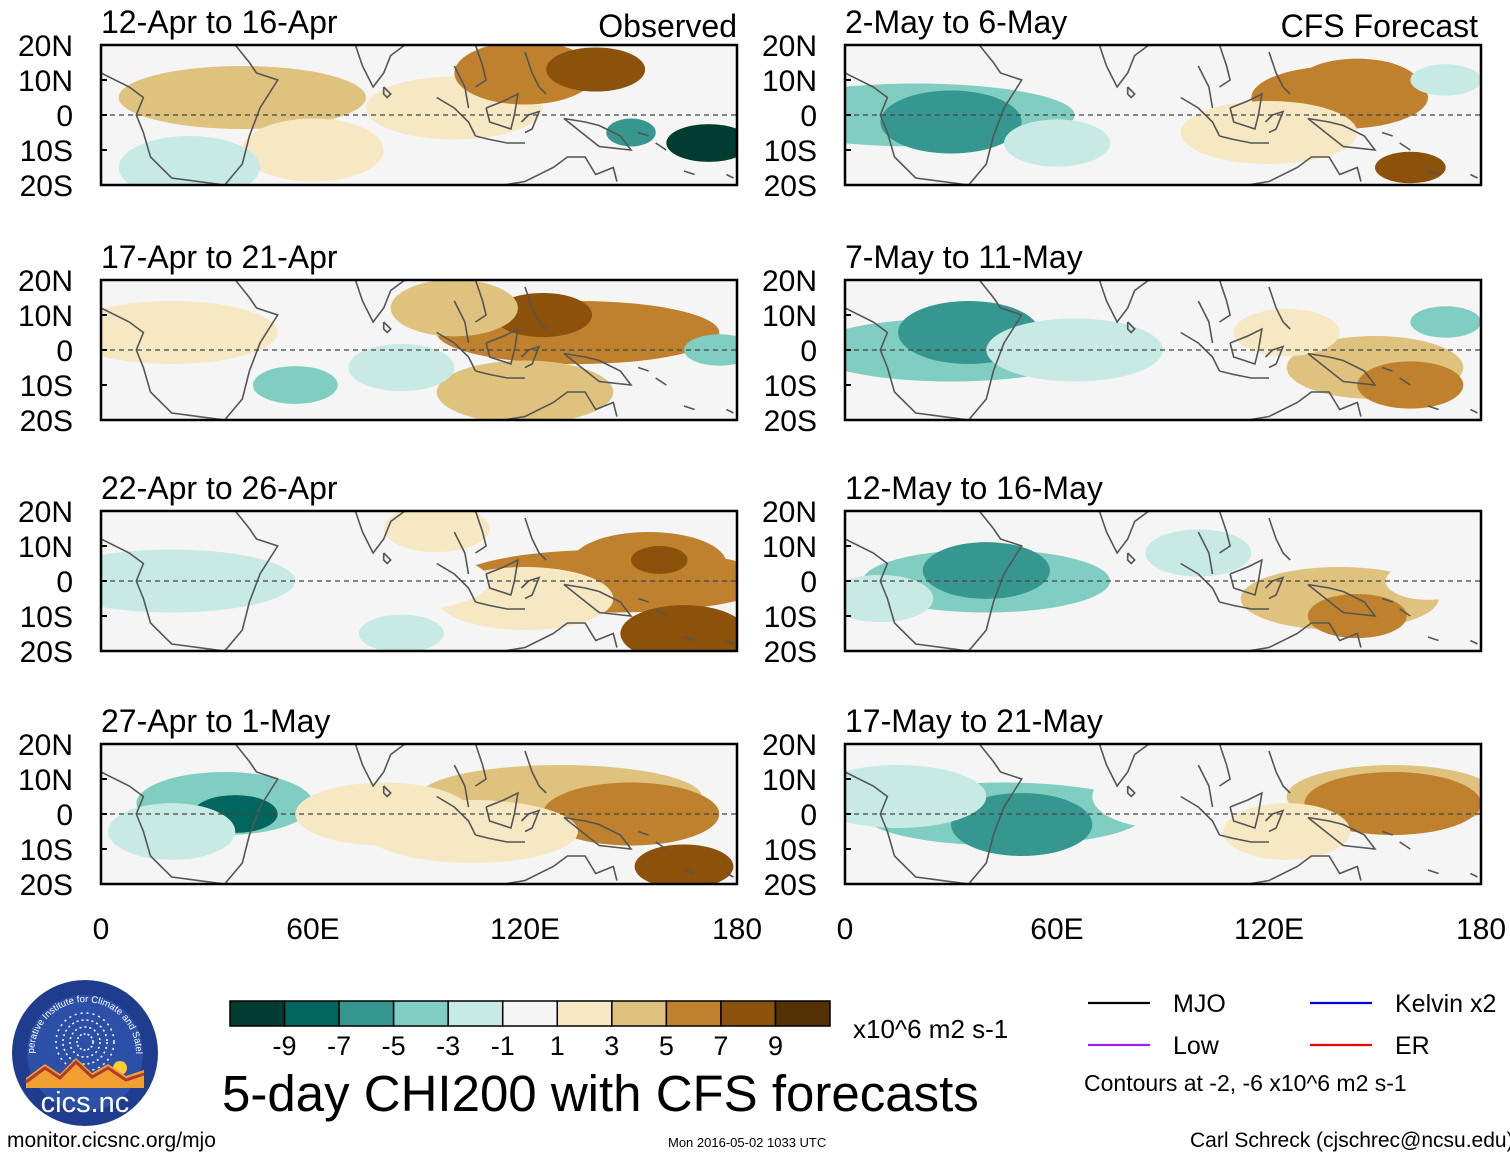  What do you see at coordinates (1056, 929) in the screenshot?
I see `x-tick-label: 60E` at bounding box center [1056, 929].